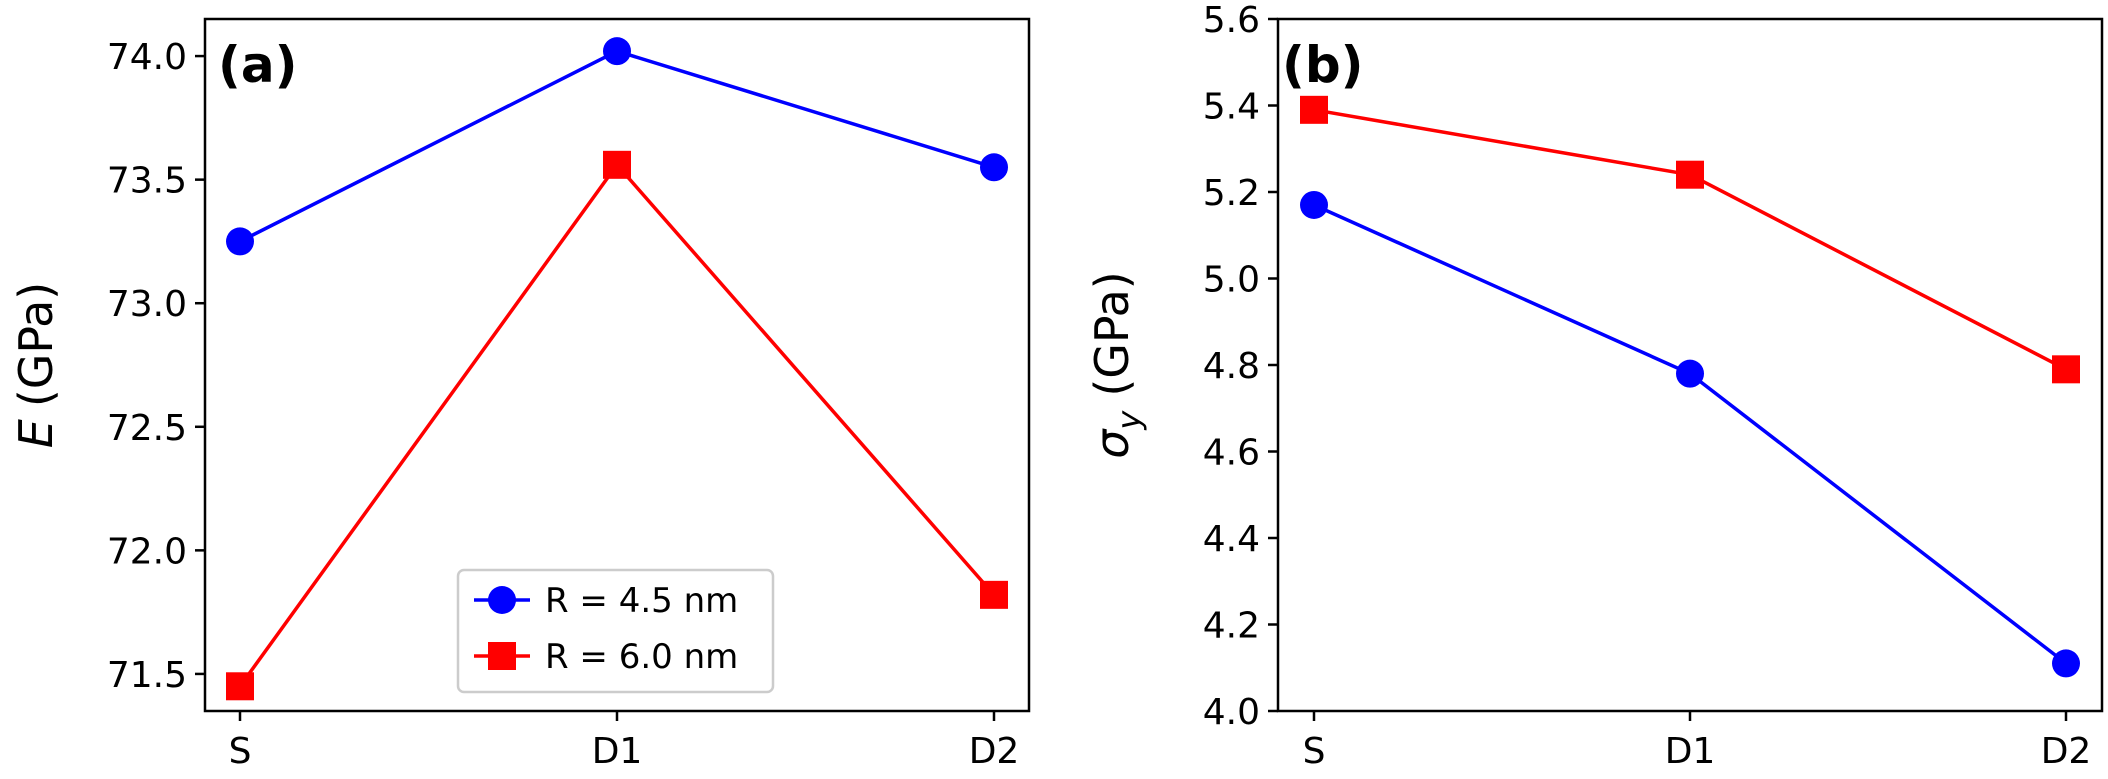 The width and height of the screenshot is (2108, 779). I want to click on legend-label-series-2: R = 6.0 nm, so click(641, 657).